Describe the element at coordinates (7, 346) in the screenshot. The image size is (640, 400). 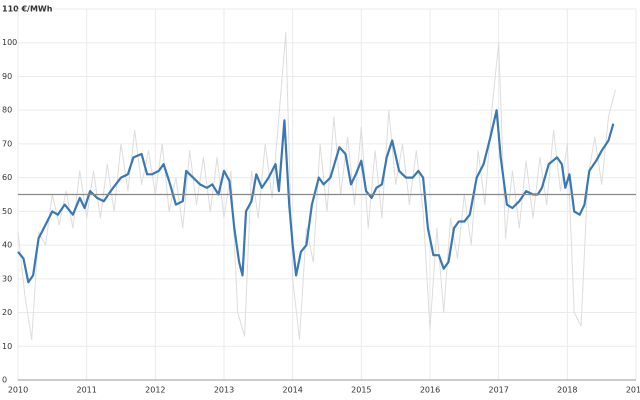
I see `y-tick-label: 10` at that location.